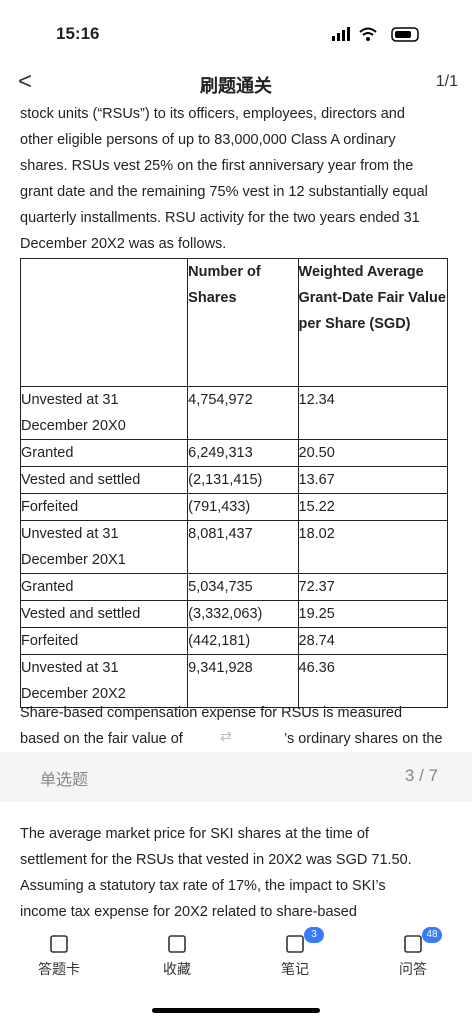  Describe the element at coordinates (236, 1010) in the screenshot. I see `home-indicator` at that location.